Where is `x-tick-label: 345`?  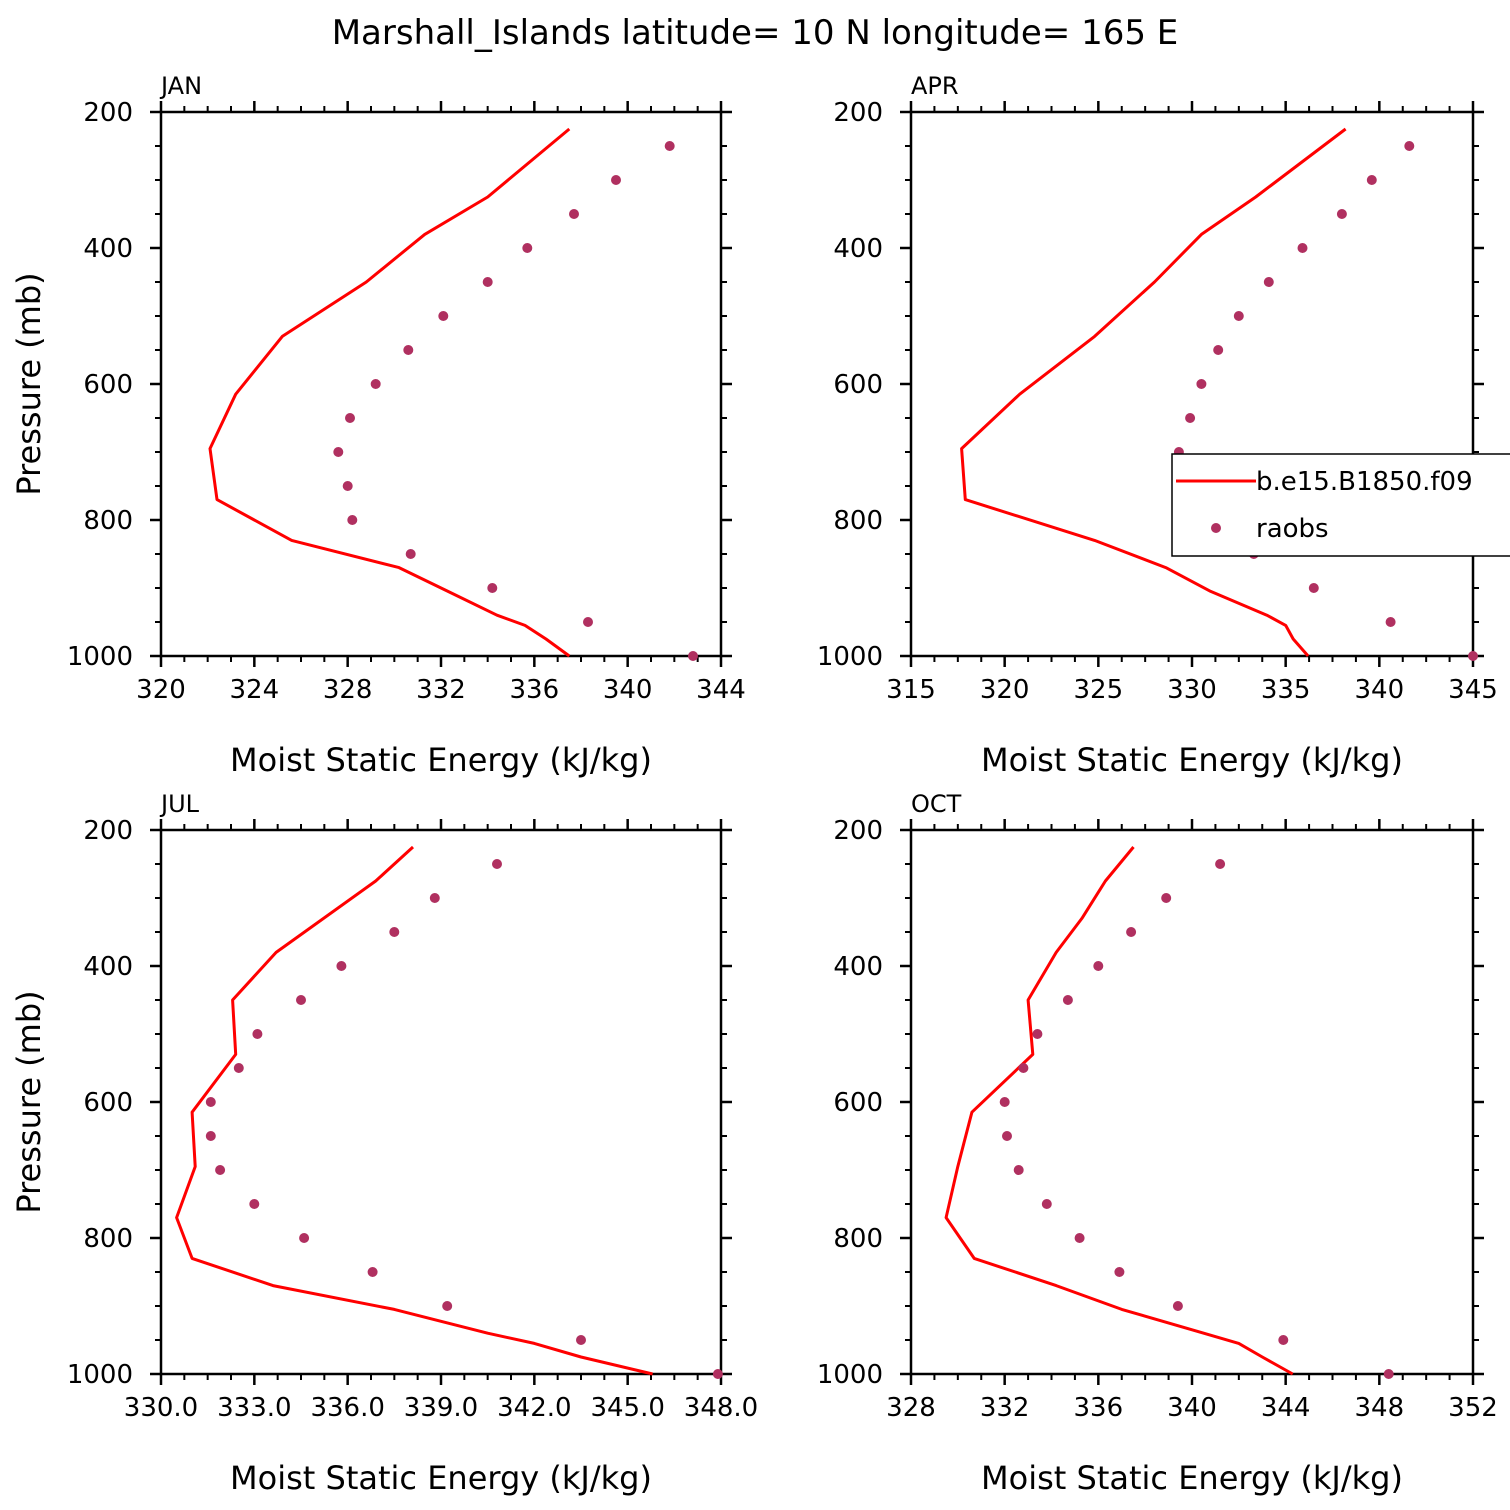 x-tick-label: 345 is located at coordinates (1473, 690).